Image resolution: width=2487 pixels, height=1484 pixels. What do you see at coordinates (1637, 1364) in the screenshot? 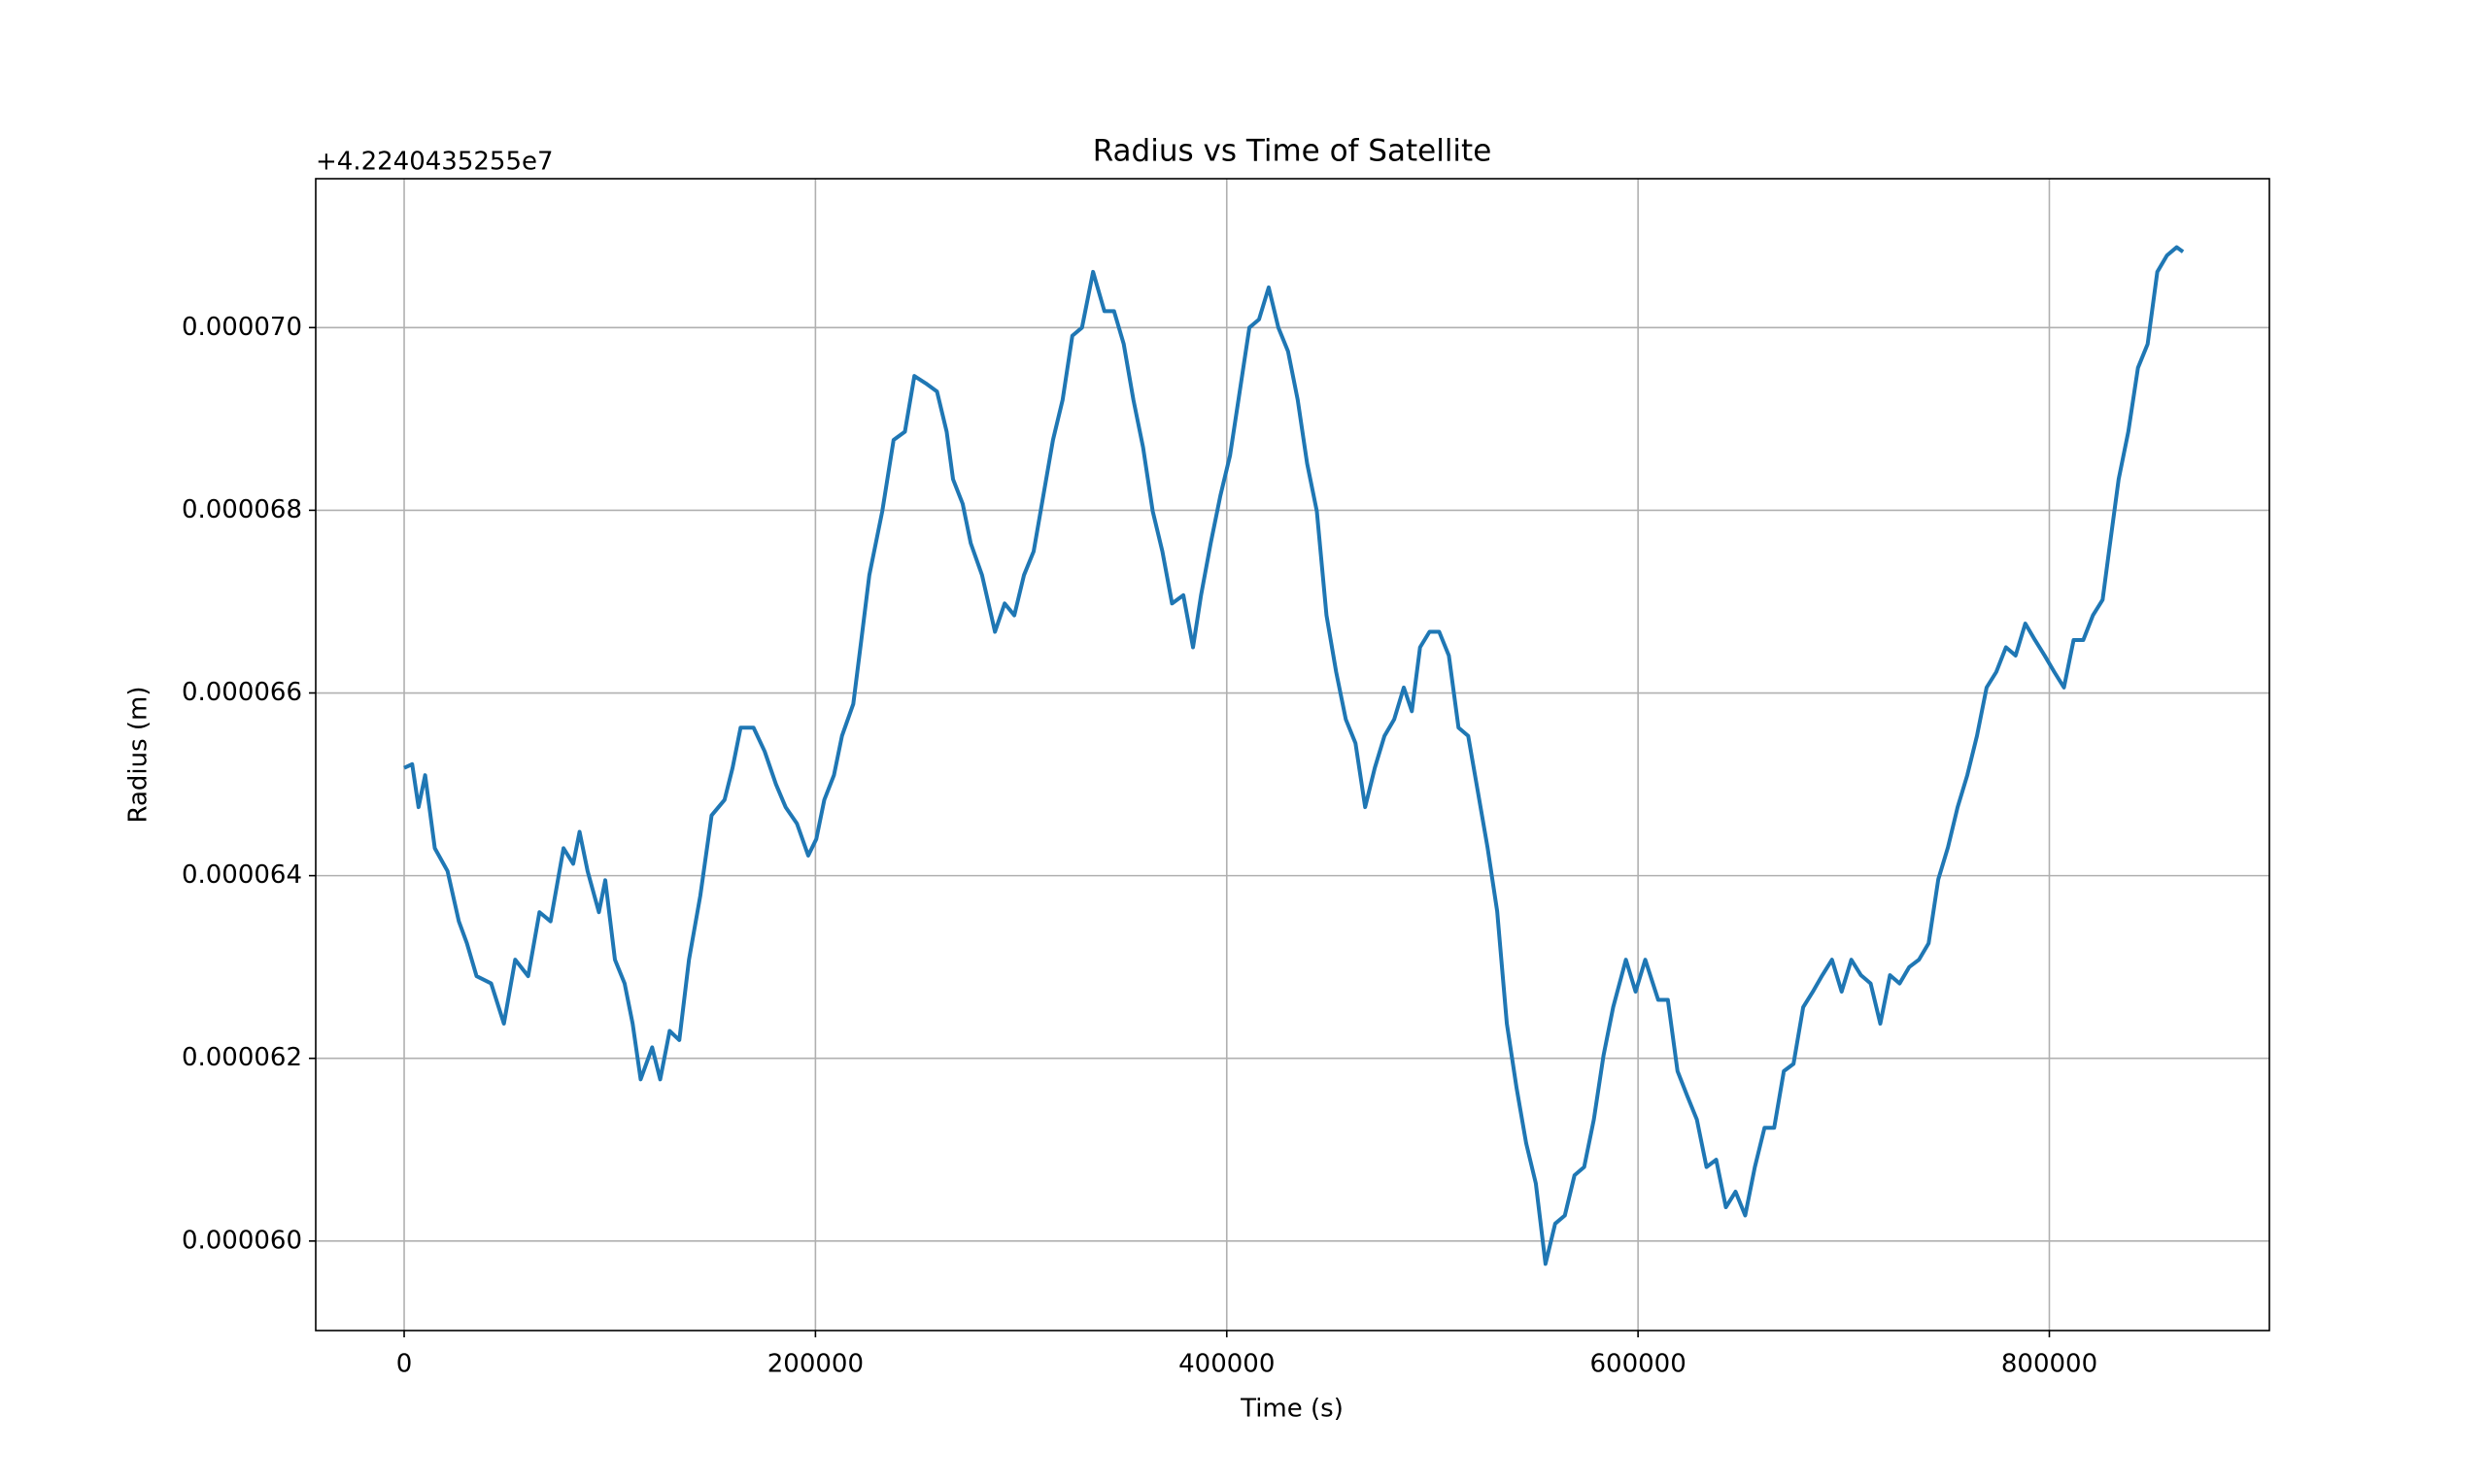
I see `x-tick-label: 600000` at bounding box center [1637, 1364].